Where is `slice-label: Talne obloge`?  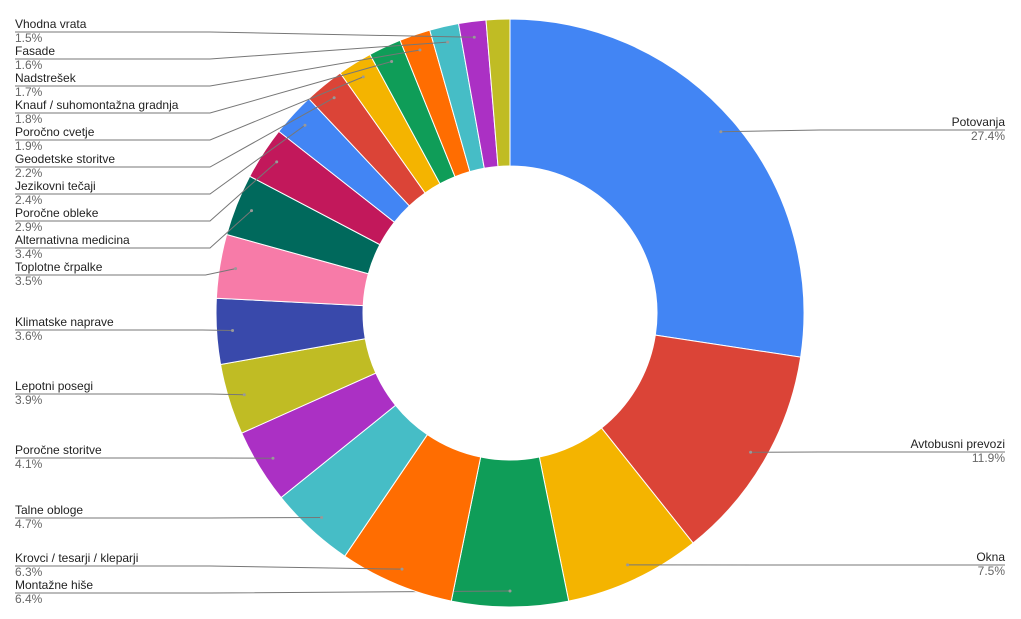
slice-label: Talne obloge is located at coordinates (49, 510).